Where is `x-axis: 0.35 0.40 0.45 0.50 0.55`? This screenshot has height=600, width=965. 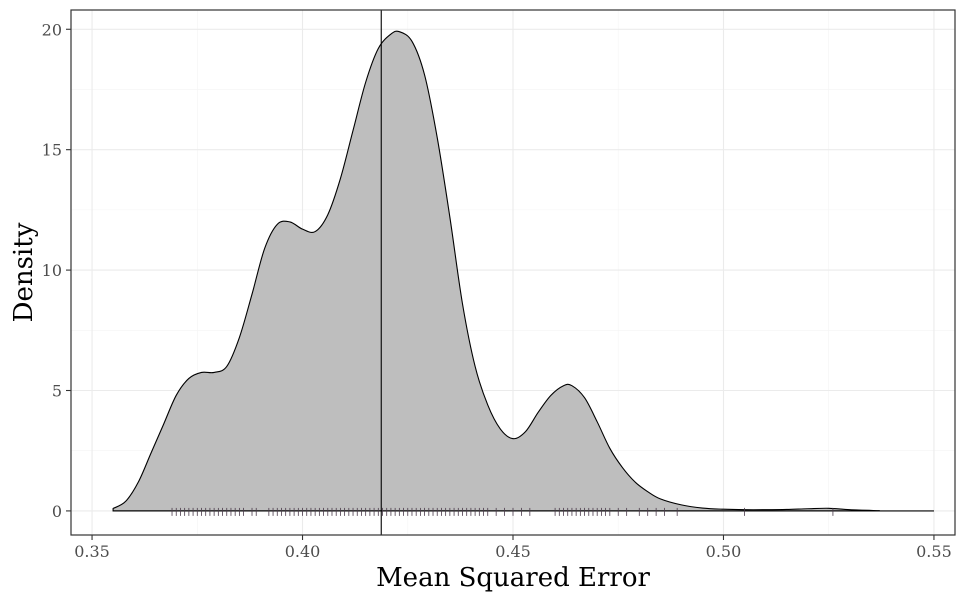 x-axis: 0.35 0.40 0.45 0.50 0.55 is located at coordinates (513, 548).